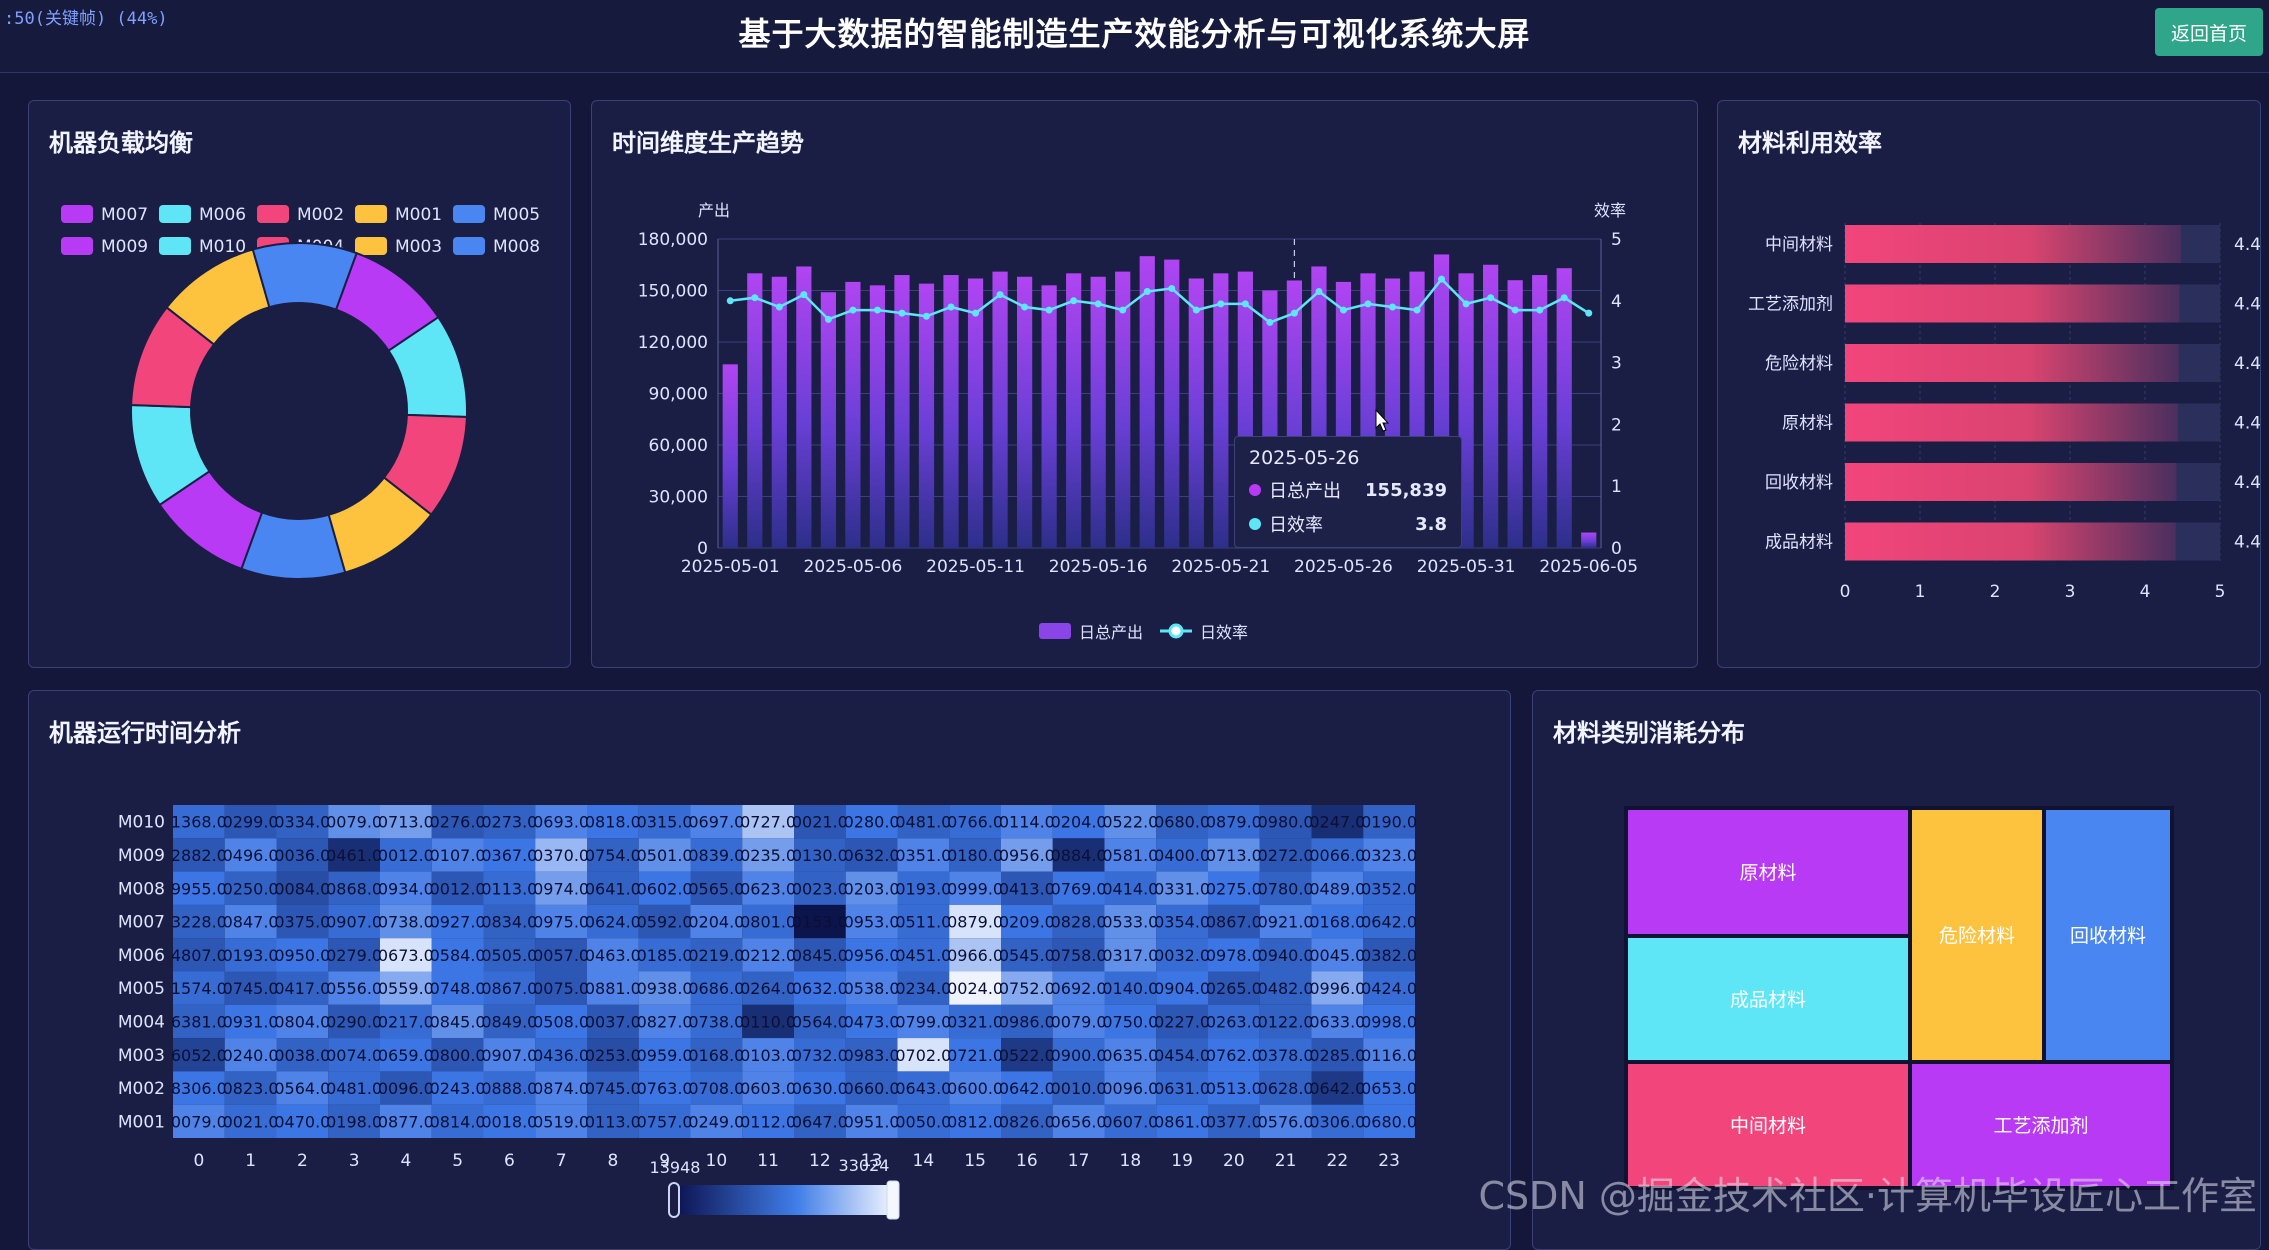  I want to click on cell-value: 0018.0, so click(509, 1121).